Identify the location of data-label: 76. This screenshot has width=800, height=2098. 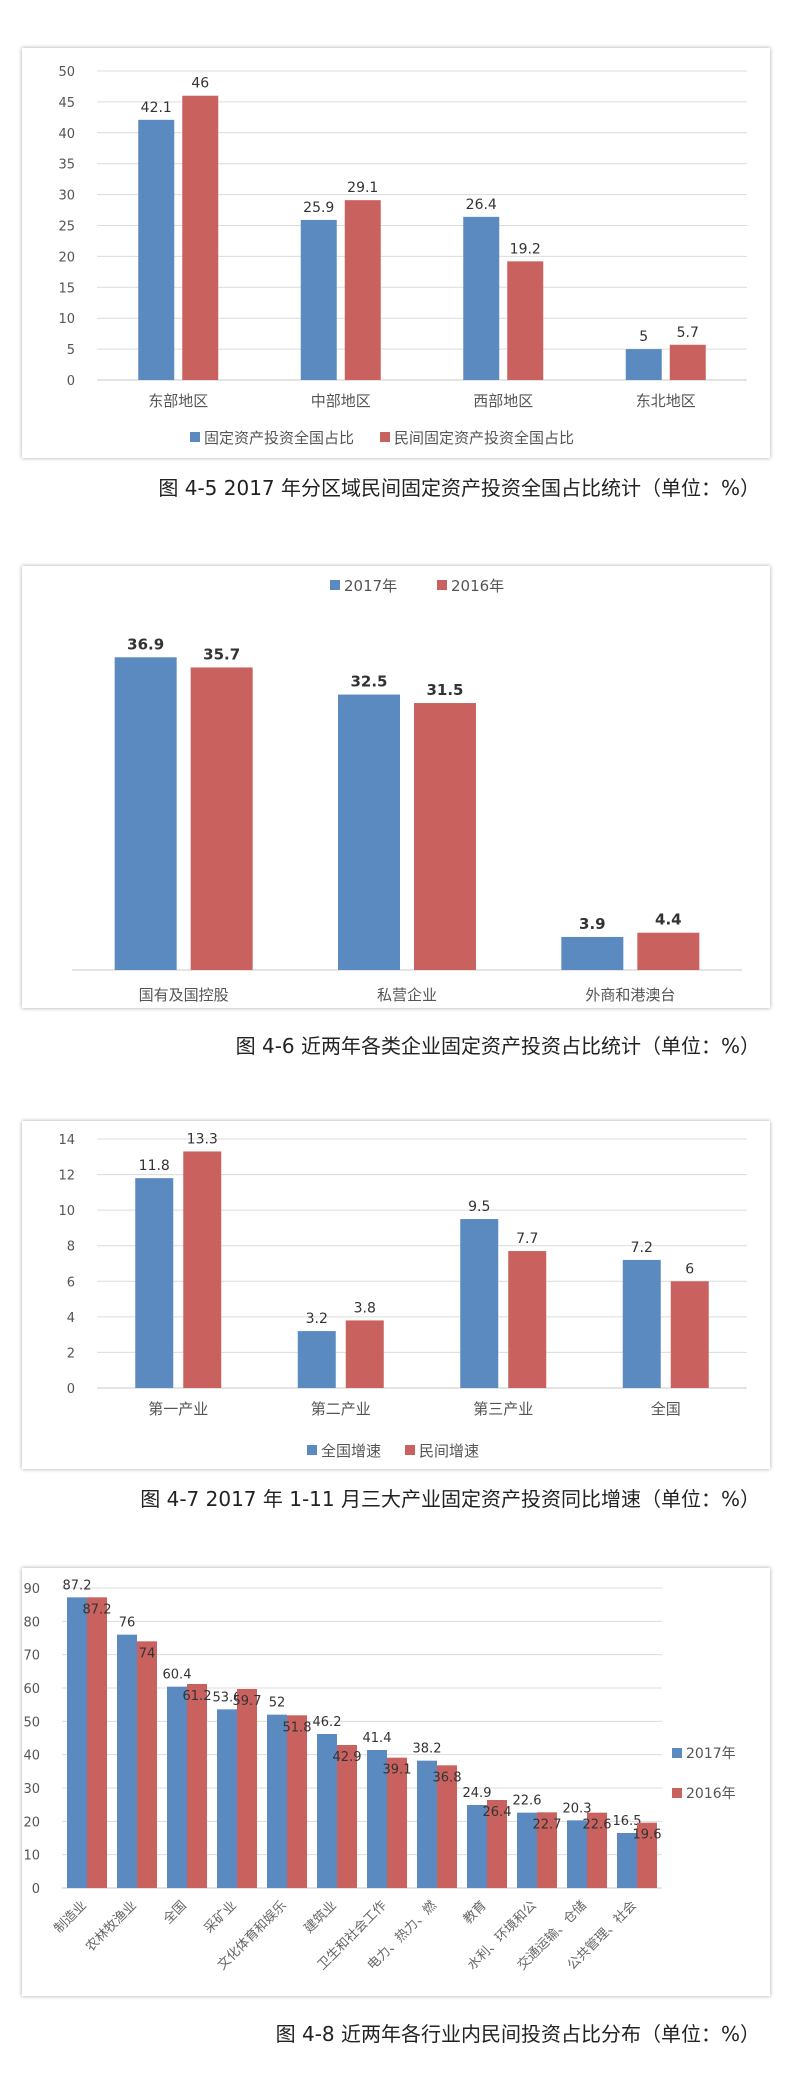
(127, 1623).